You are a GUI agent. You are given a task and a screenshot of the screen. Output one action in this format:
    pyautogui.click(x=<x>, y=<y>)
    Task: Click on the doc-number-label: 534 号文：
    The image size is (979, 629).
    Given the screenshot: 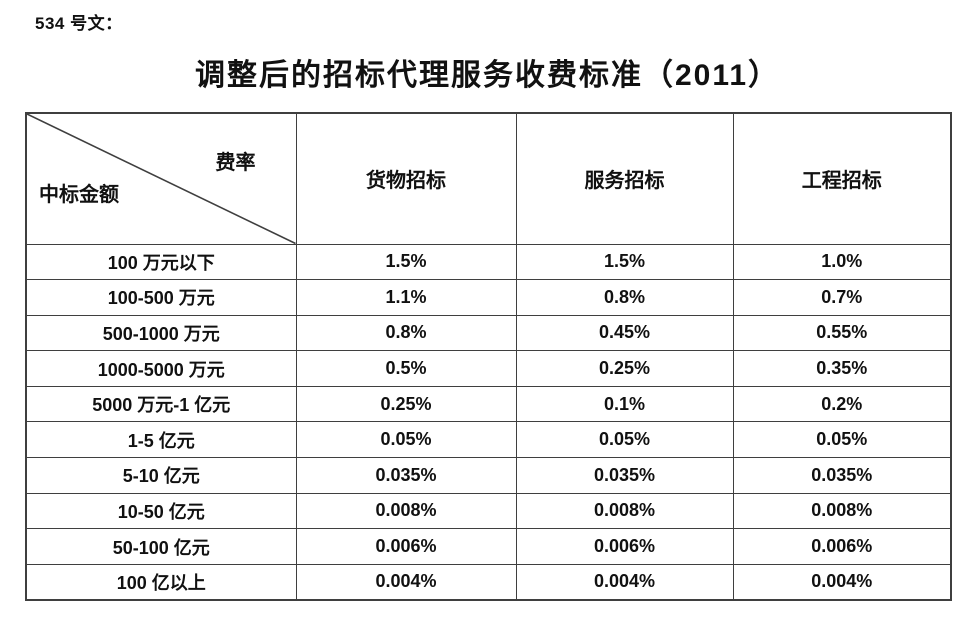 What is the action you would take?
    pyautogui.click(x=79, y=23)
    